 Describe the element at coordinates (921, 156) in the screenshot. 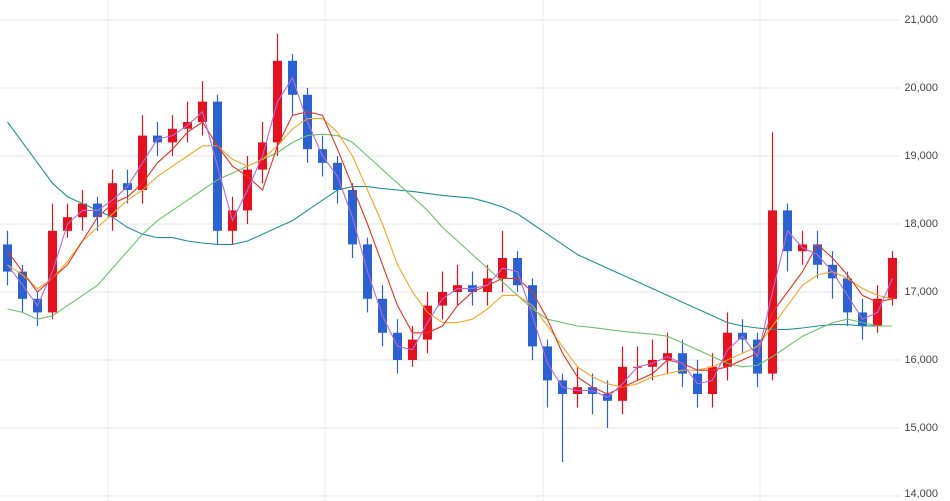

I see `y-tick-label: 19,000` at that location.